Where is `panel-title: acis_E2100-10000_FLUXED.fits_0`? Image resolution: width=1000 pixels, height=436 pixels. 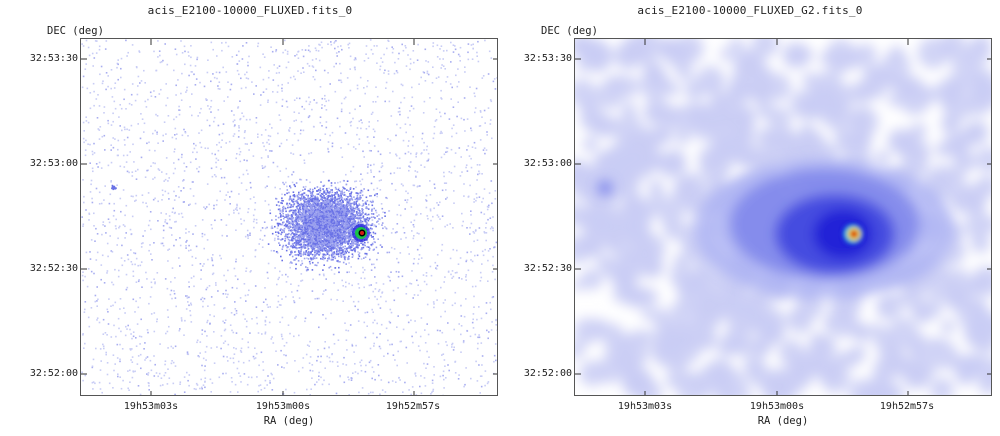
panel-title: acis_E2100-10000_FLUXED.fits_0 is located at coordinates (250, 10).